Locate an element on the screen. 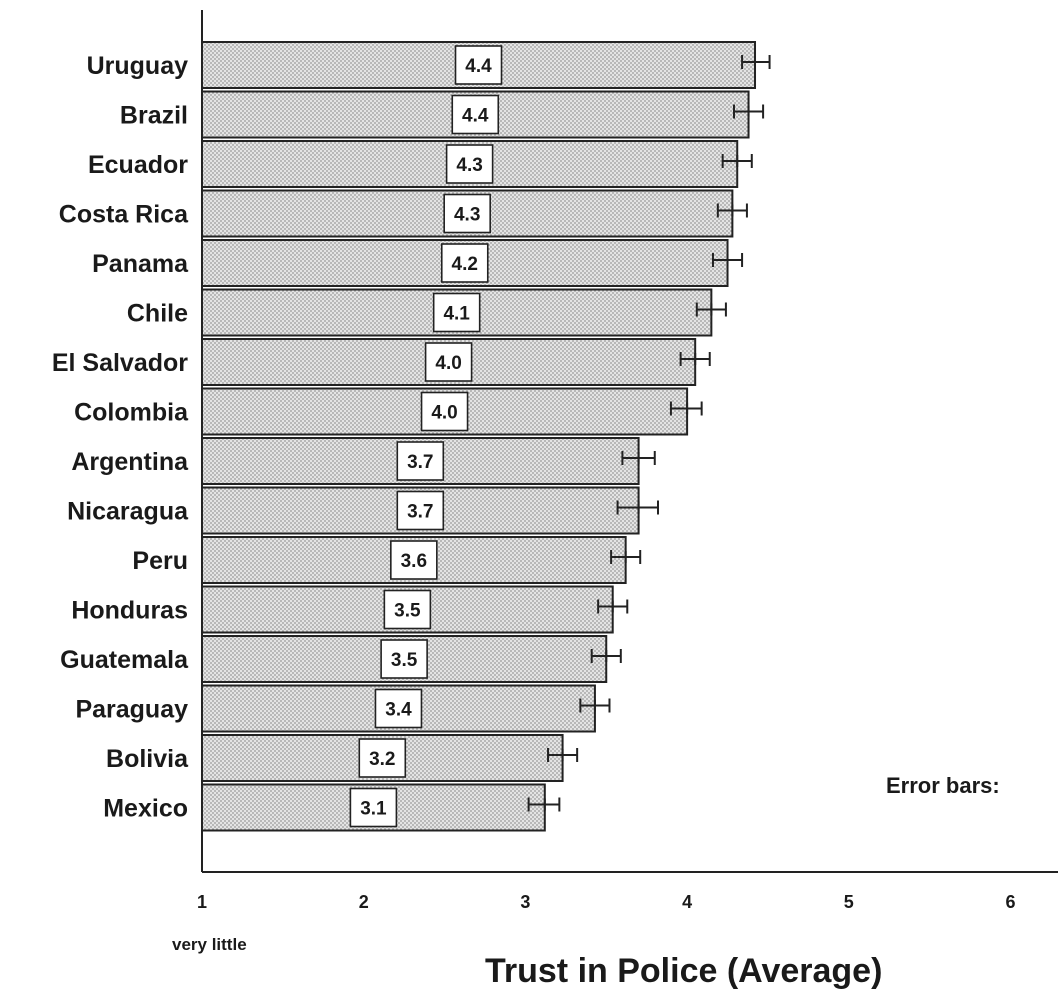 This screenshot has height=993, width=1058. value-box-panama is located at coordinates (464, 263).